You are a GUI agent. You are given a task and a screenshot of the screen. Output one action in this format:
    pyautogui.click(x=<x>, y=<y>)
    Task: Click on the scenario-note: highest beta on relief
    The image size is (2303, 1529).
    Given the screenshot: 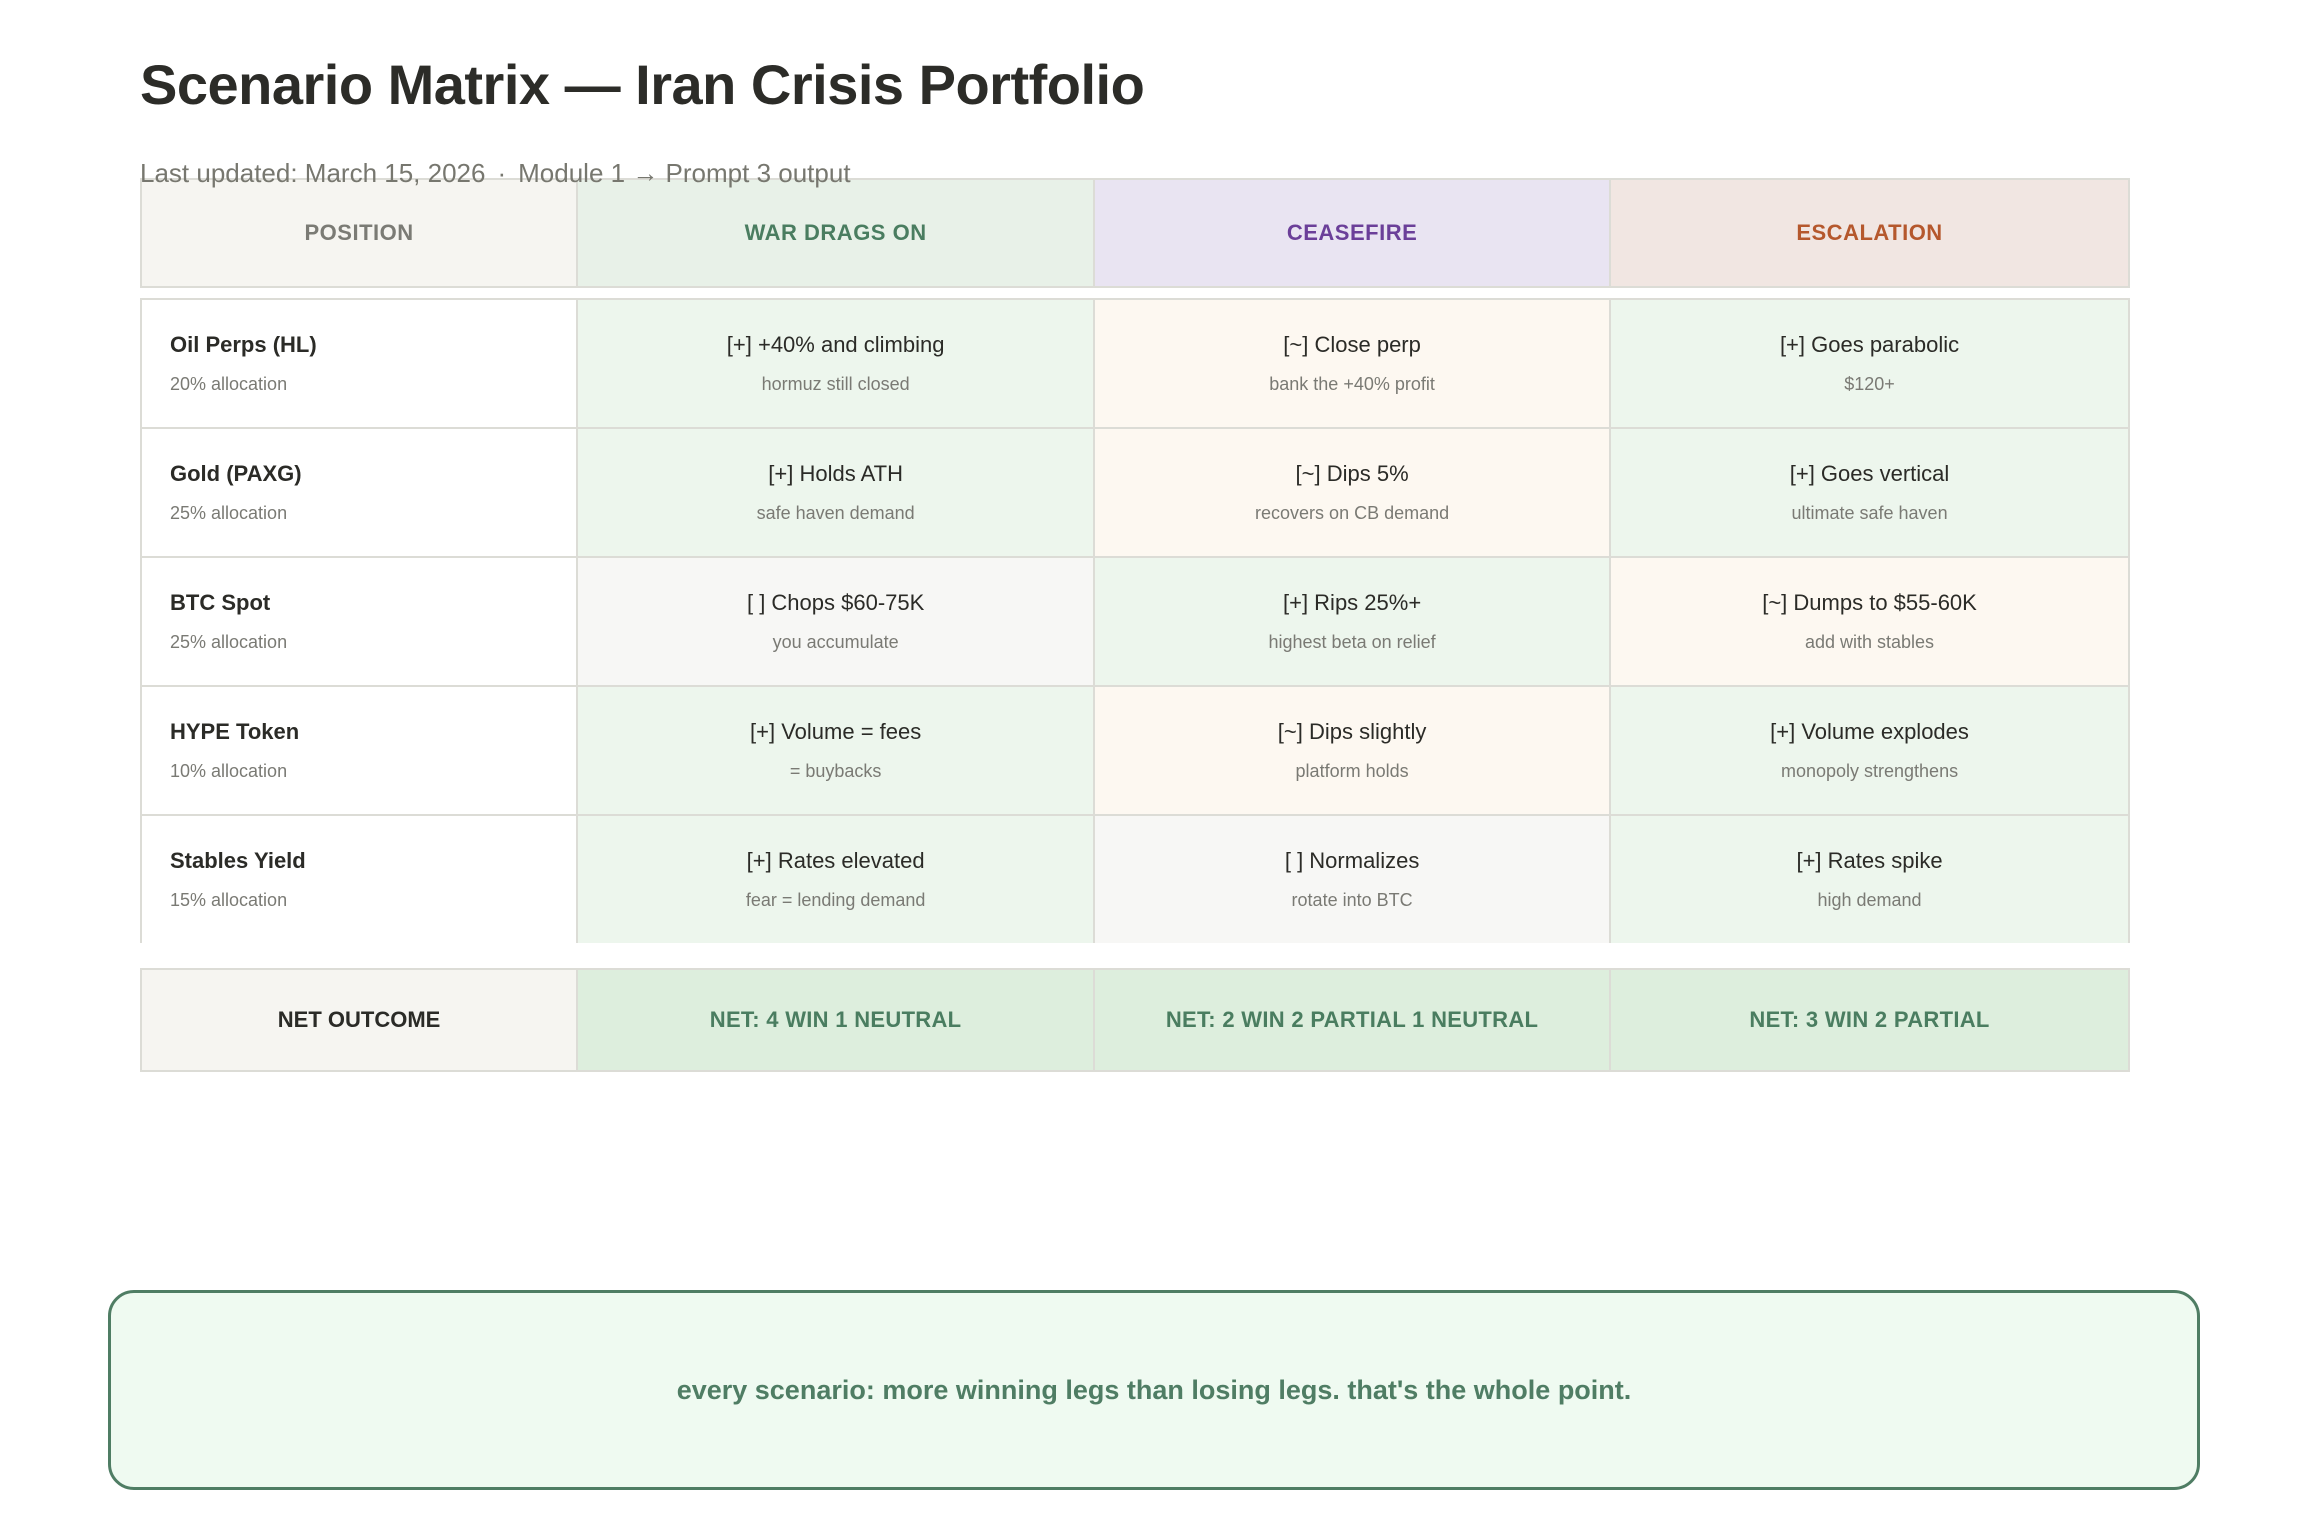 What is the action you would take?
    pyautogui.click(x=1352, y=642)
    